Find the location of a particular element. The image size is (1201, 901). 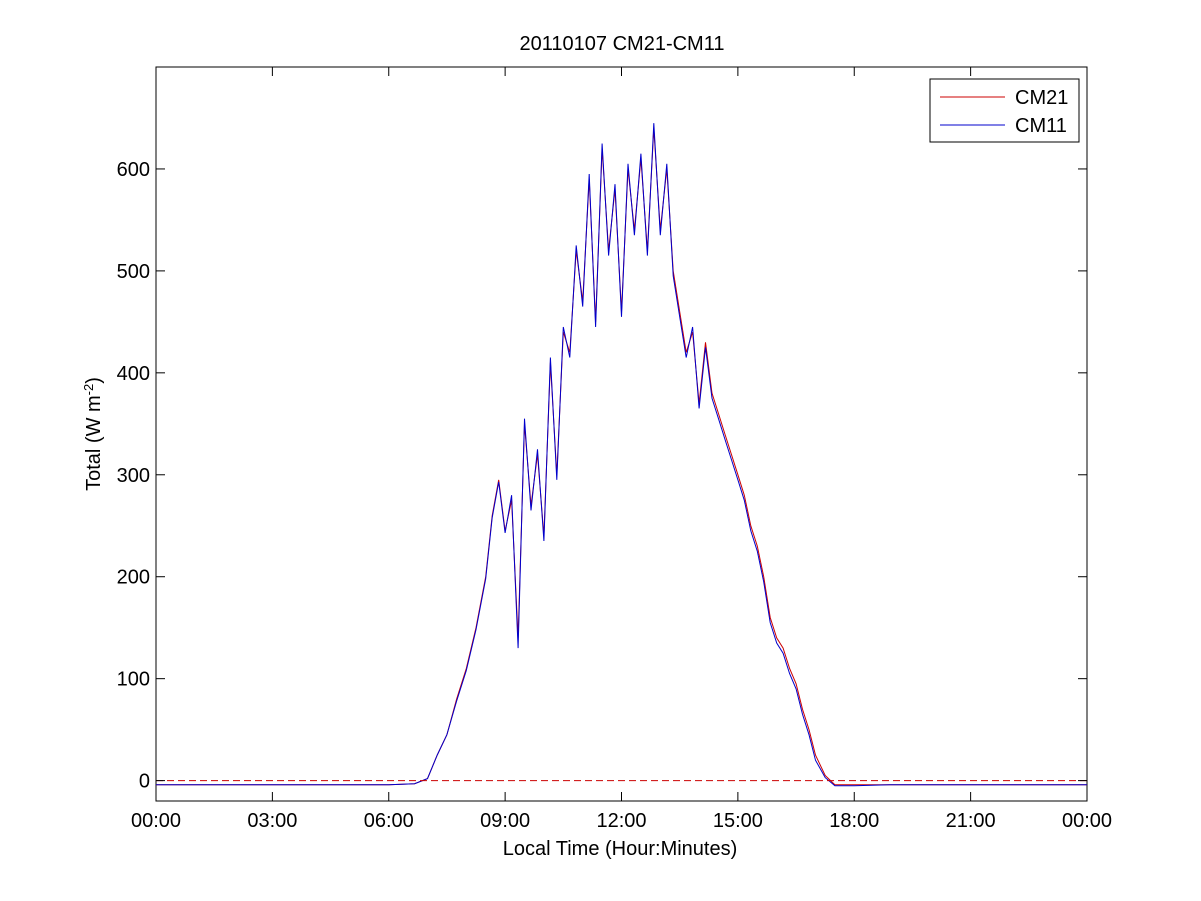

x-tick-label: 09:00 is located at coordinates (505, 821).